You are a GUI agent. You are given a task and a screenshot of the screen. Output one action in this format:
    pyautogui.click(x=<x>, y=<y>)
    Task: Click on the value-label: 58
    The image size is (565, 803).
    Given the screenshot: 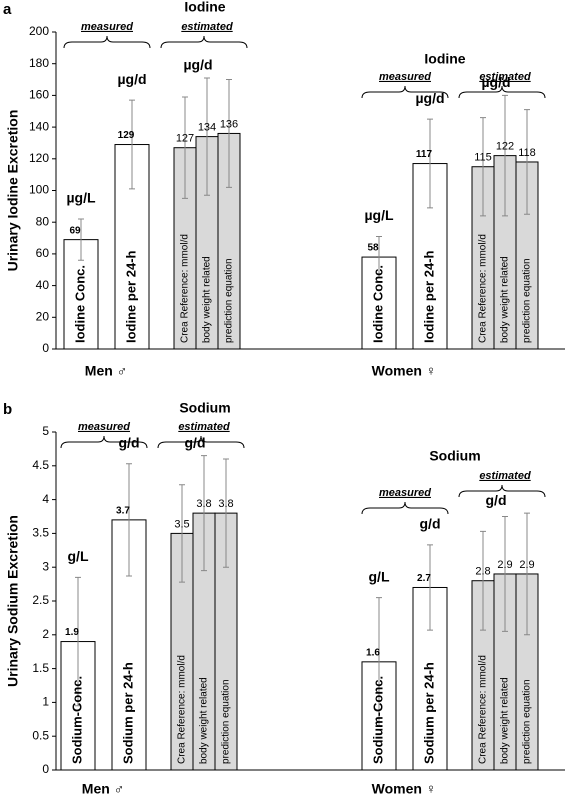 What is the action you would take?
    pyautogui.click(x=373, y=248)
    